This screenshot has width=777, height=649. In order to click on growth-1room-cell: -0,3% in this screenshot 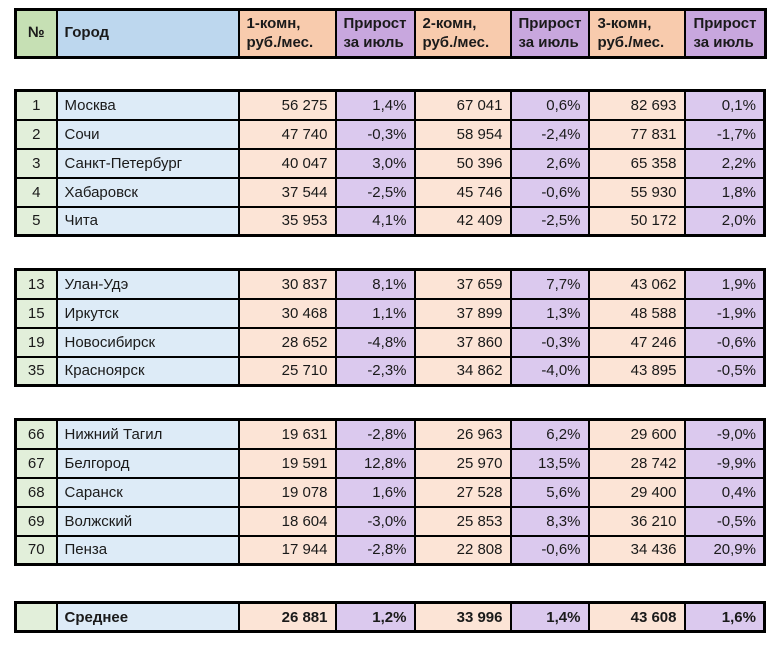, I will do `click(375, 134)`.